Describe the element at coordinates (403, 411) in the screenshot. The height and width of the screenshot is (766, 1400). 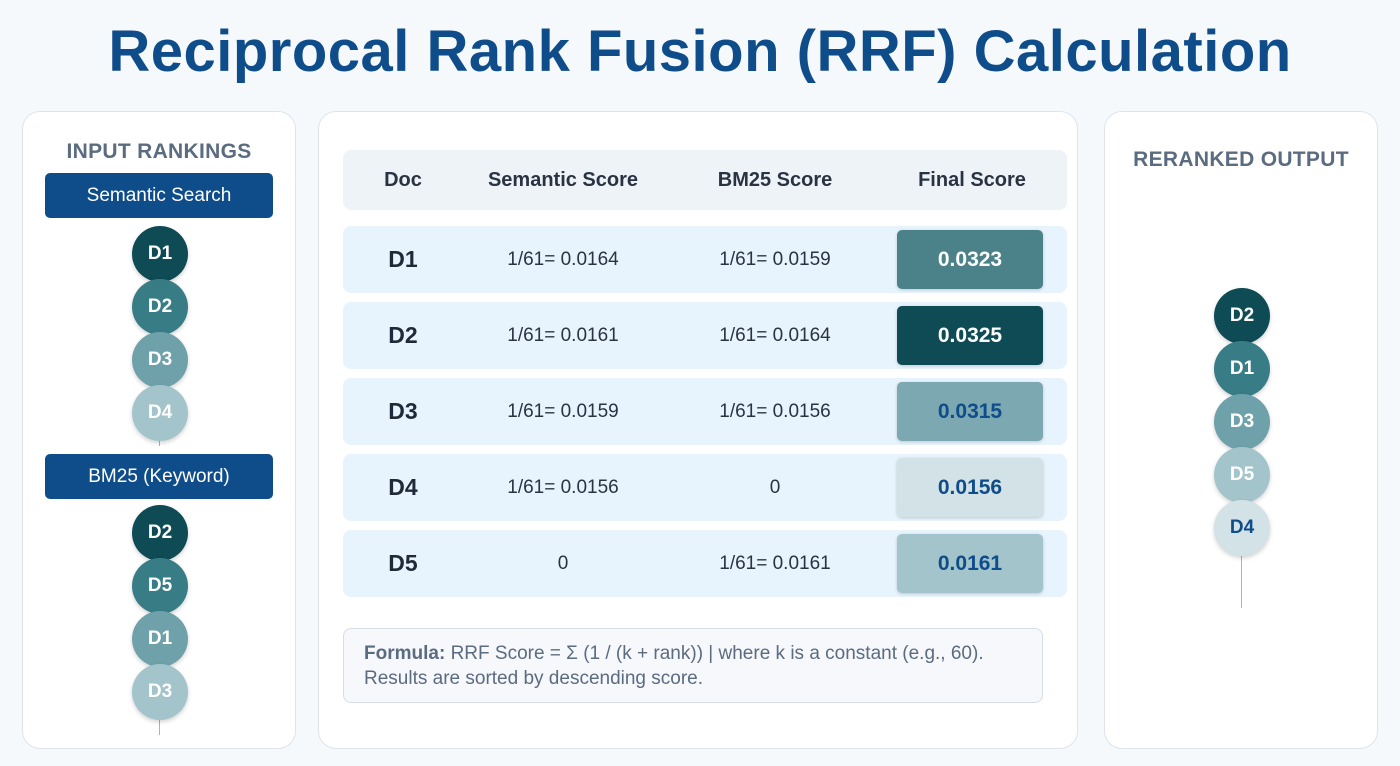
I see `row-doc: D3` at that location.